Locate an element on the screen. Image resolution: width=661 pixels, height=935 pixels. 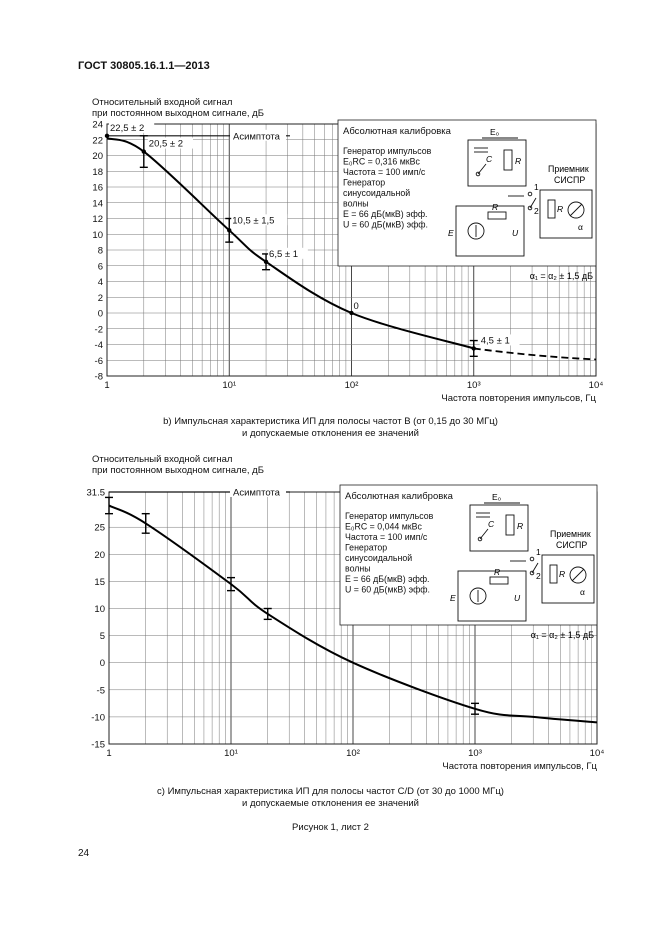
chart-b-ytick-label: 16 is located at coordinates (97, 188).